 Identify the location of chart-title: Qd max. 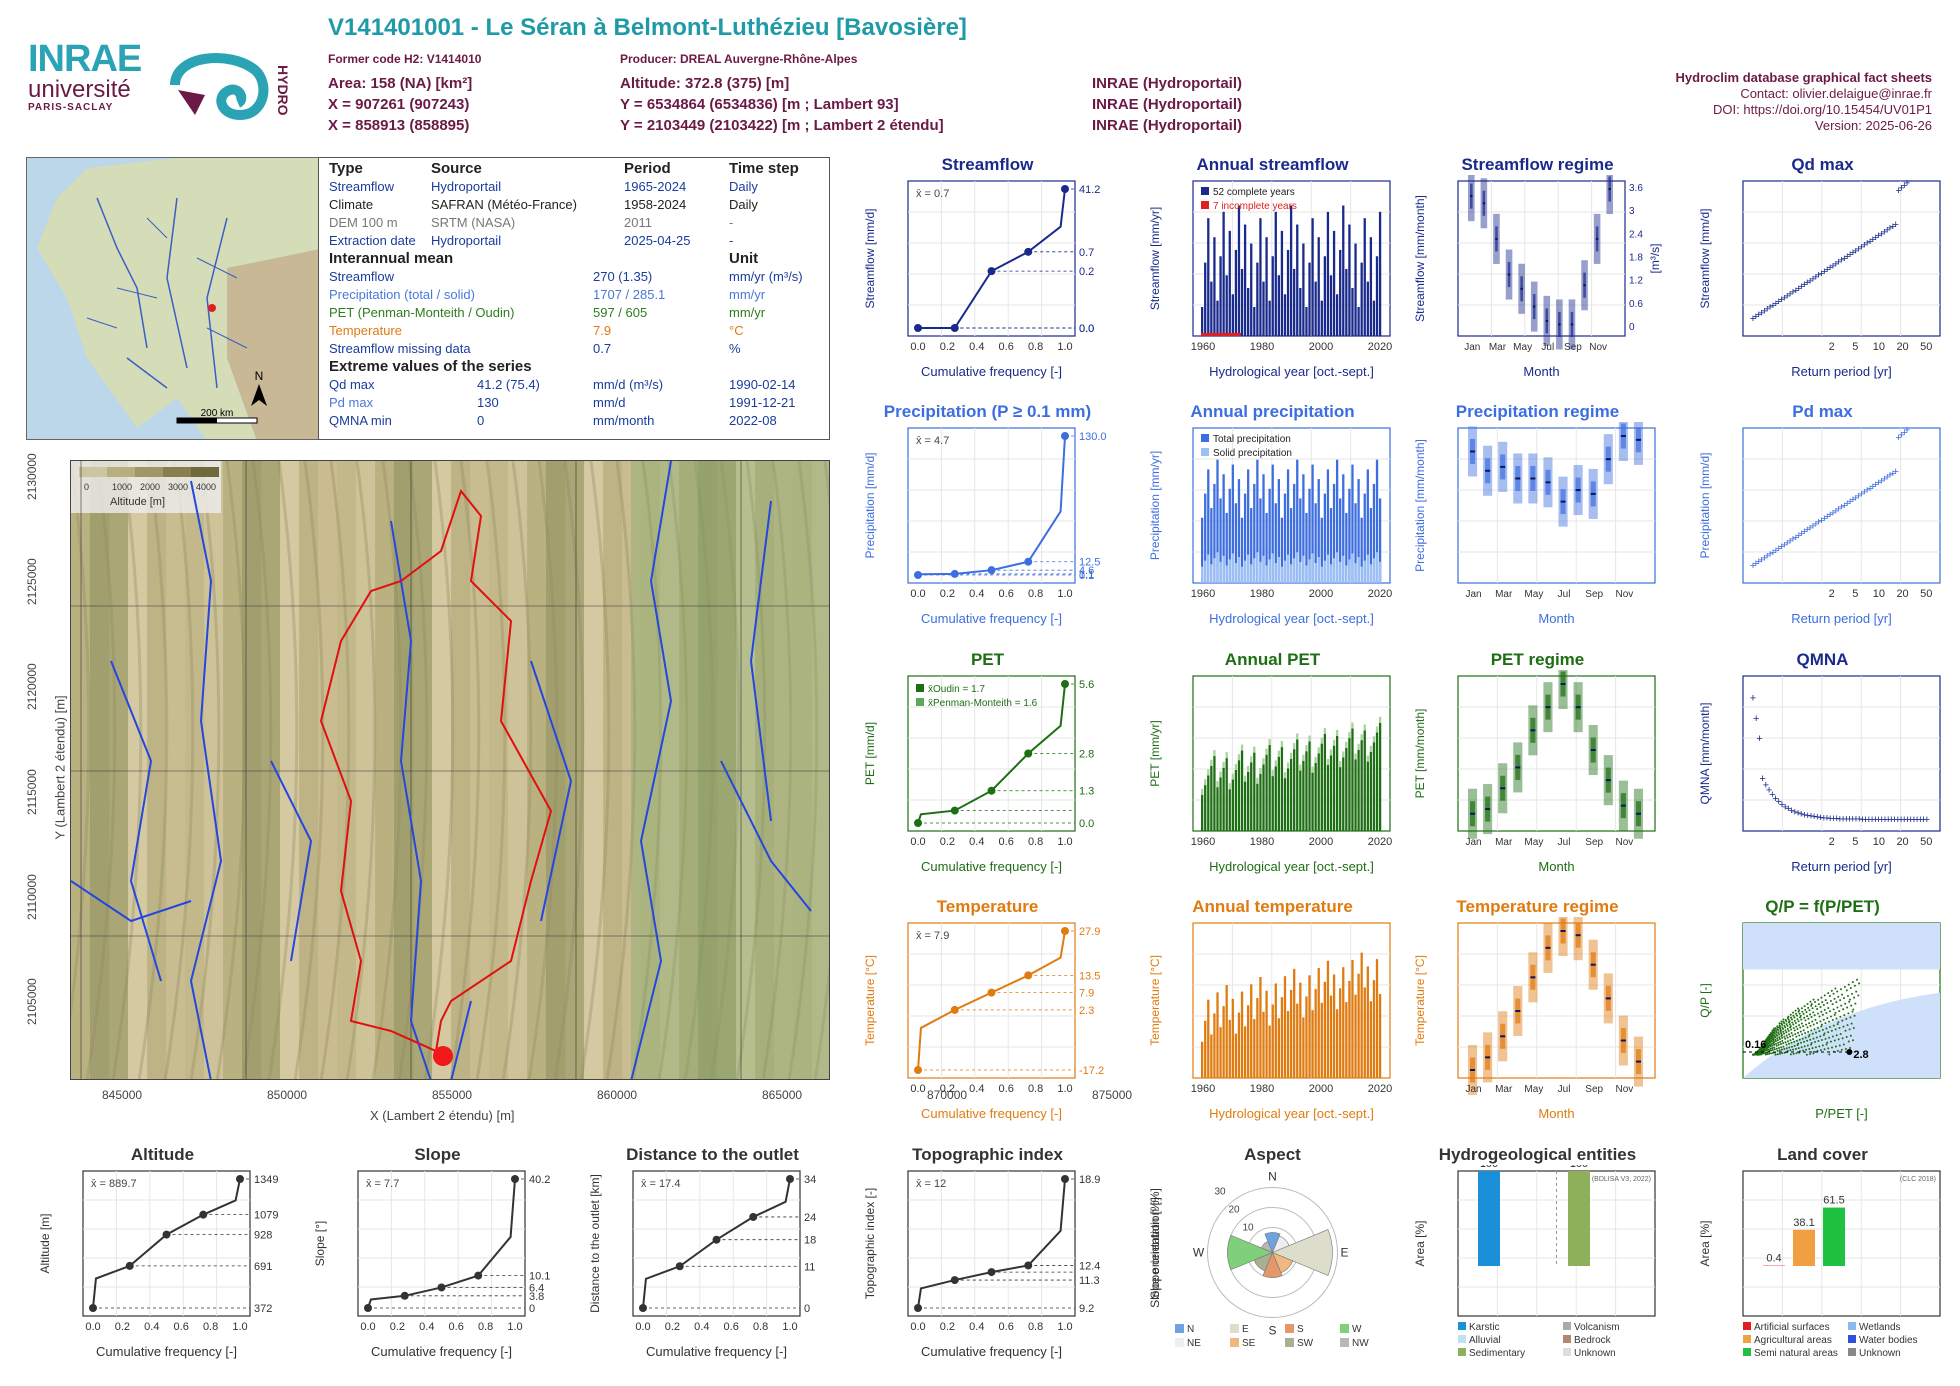
(1822, 164).